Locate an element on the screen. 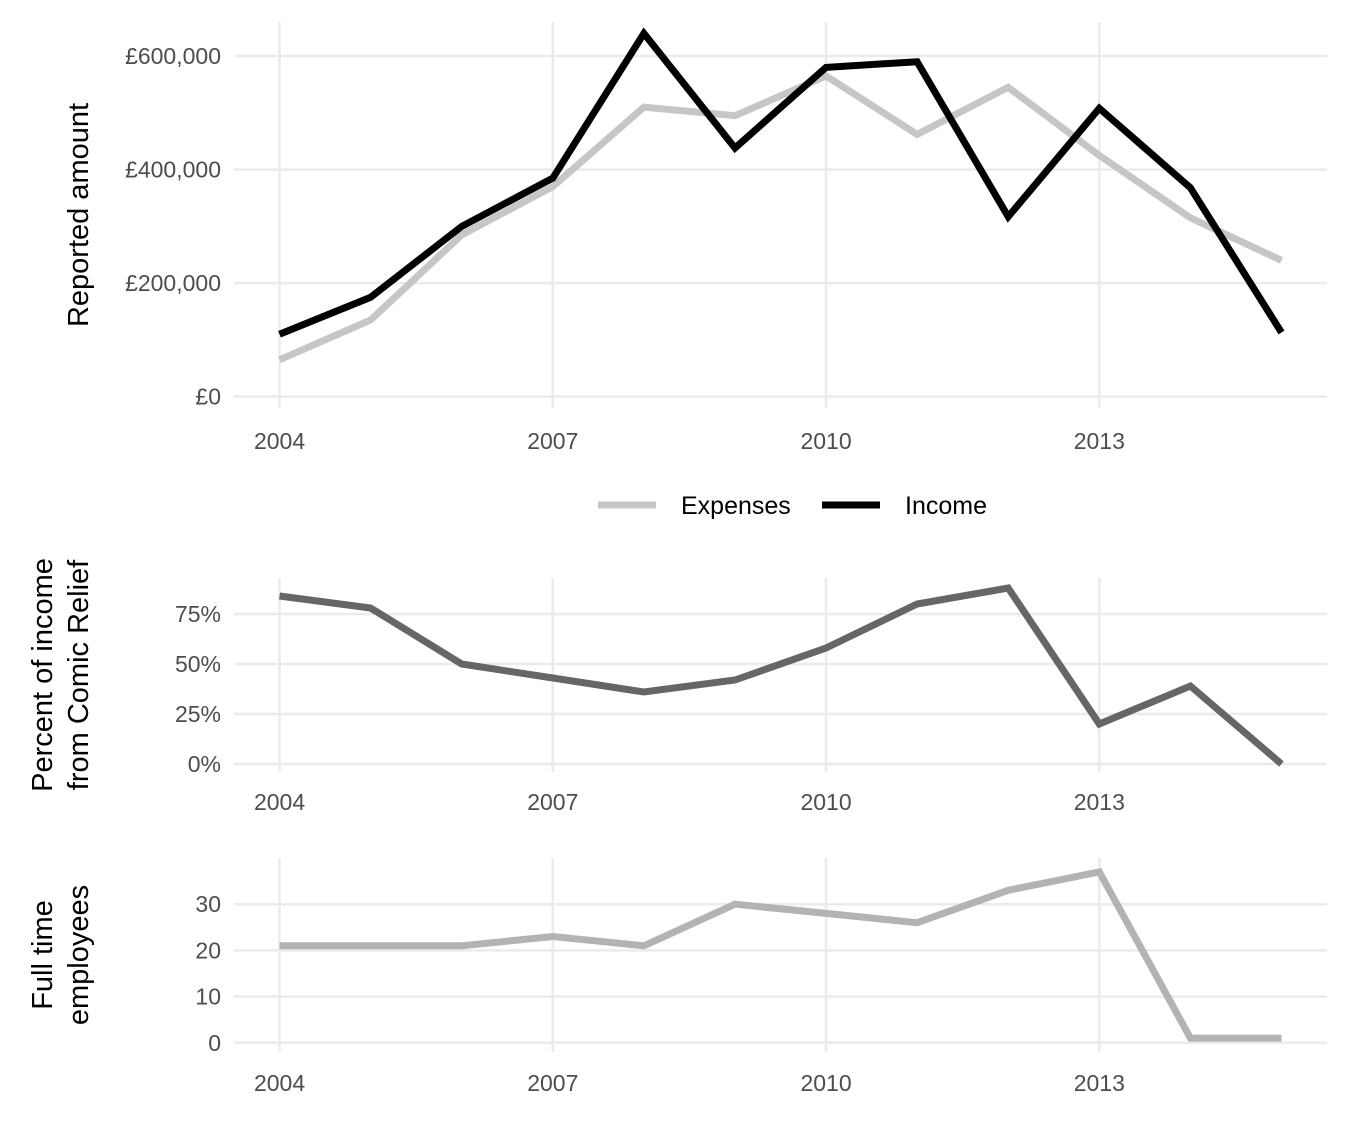 The width and height of the screenshot is (1350, 1125). y-tick-label: 0 is located at coordinates (214, 1043).